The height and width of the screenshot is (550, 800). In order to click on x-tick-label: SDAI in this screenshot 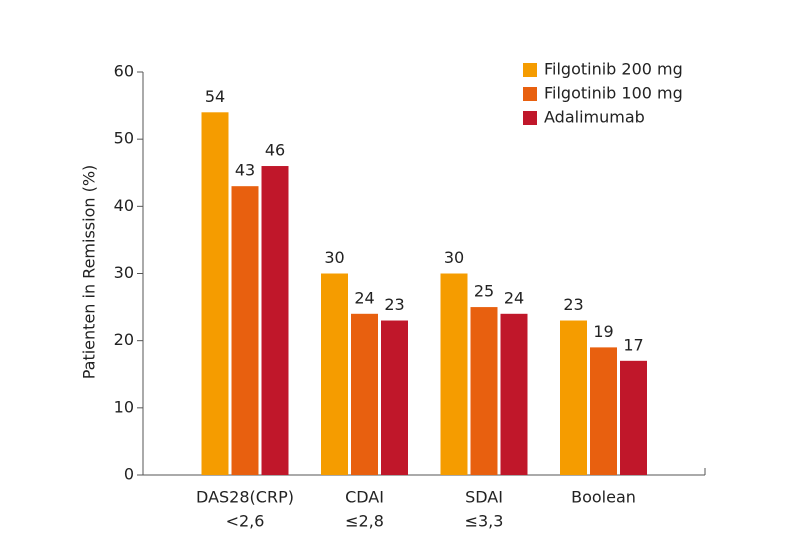, I will do `click(484, 497)`.